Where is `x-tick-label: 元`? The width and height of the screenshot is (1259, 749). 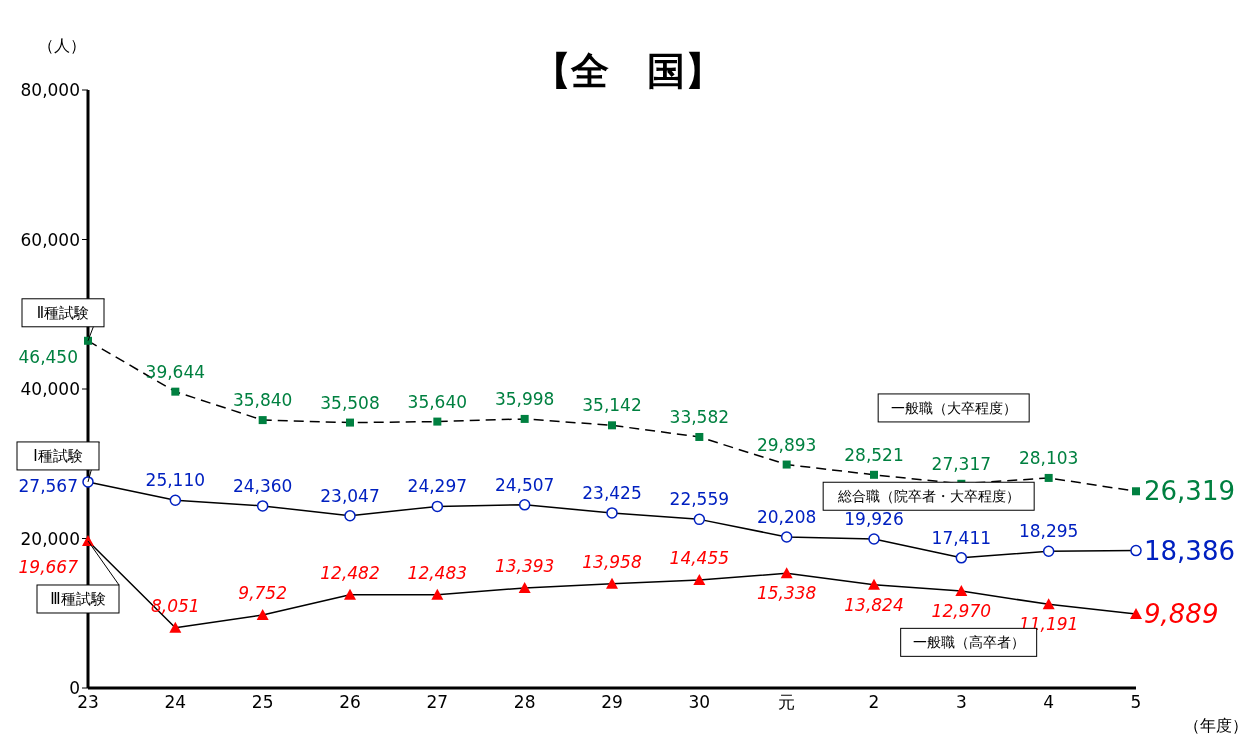 x-tick-label: 元 is located at coordinates (787, 702).